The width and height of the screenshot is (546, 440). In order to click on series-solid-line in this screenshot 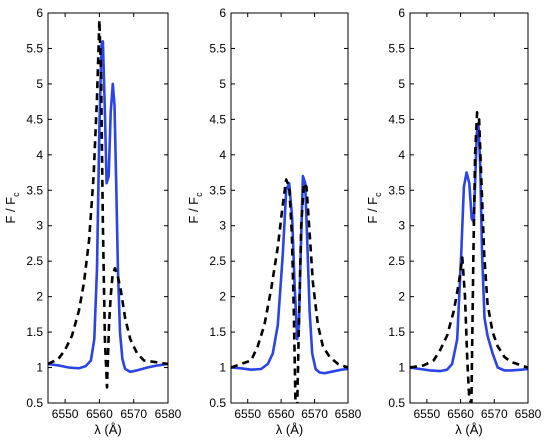, I will do `click(469, 247)`.